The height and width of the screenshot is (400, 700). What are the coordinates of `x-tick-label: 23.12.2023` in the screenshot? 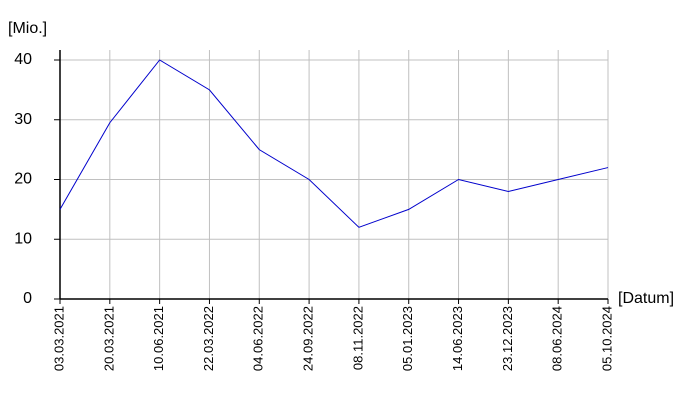 It's located at (507, 338).